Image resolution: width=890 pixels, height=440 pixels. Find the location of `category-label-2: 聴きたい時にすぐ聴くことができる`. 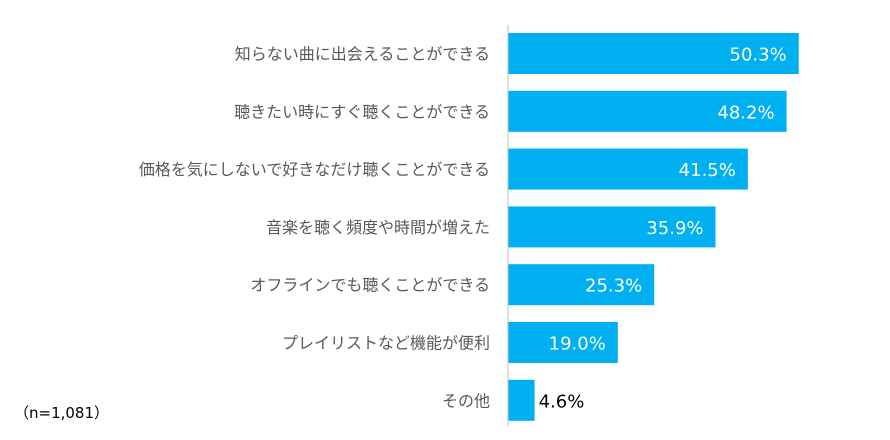

category-label-2: 聴きたい時にすぐ聴くことができる is located at coordinates (362, 111).